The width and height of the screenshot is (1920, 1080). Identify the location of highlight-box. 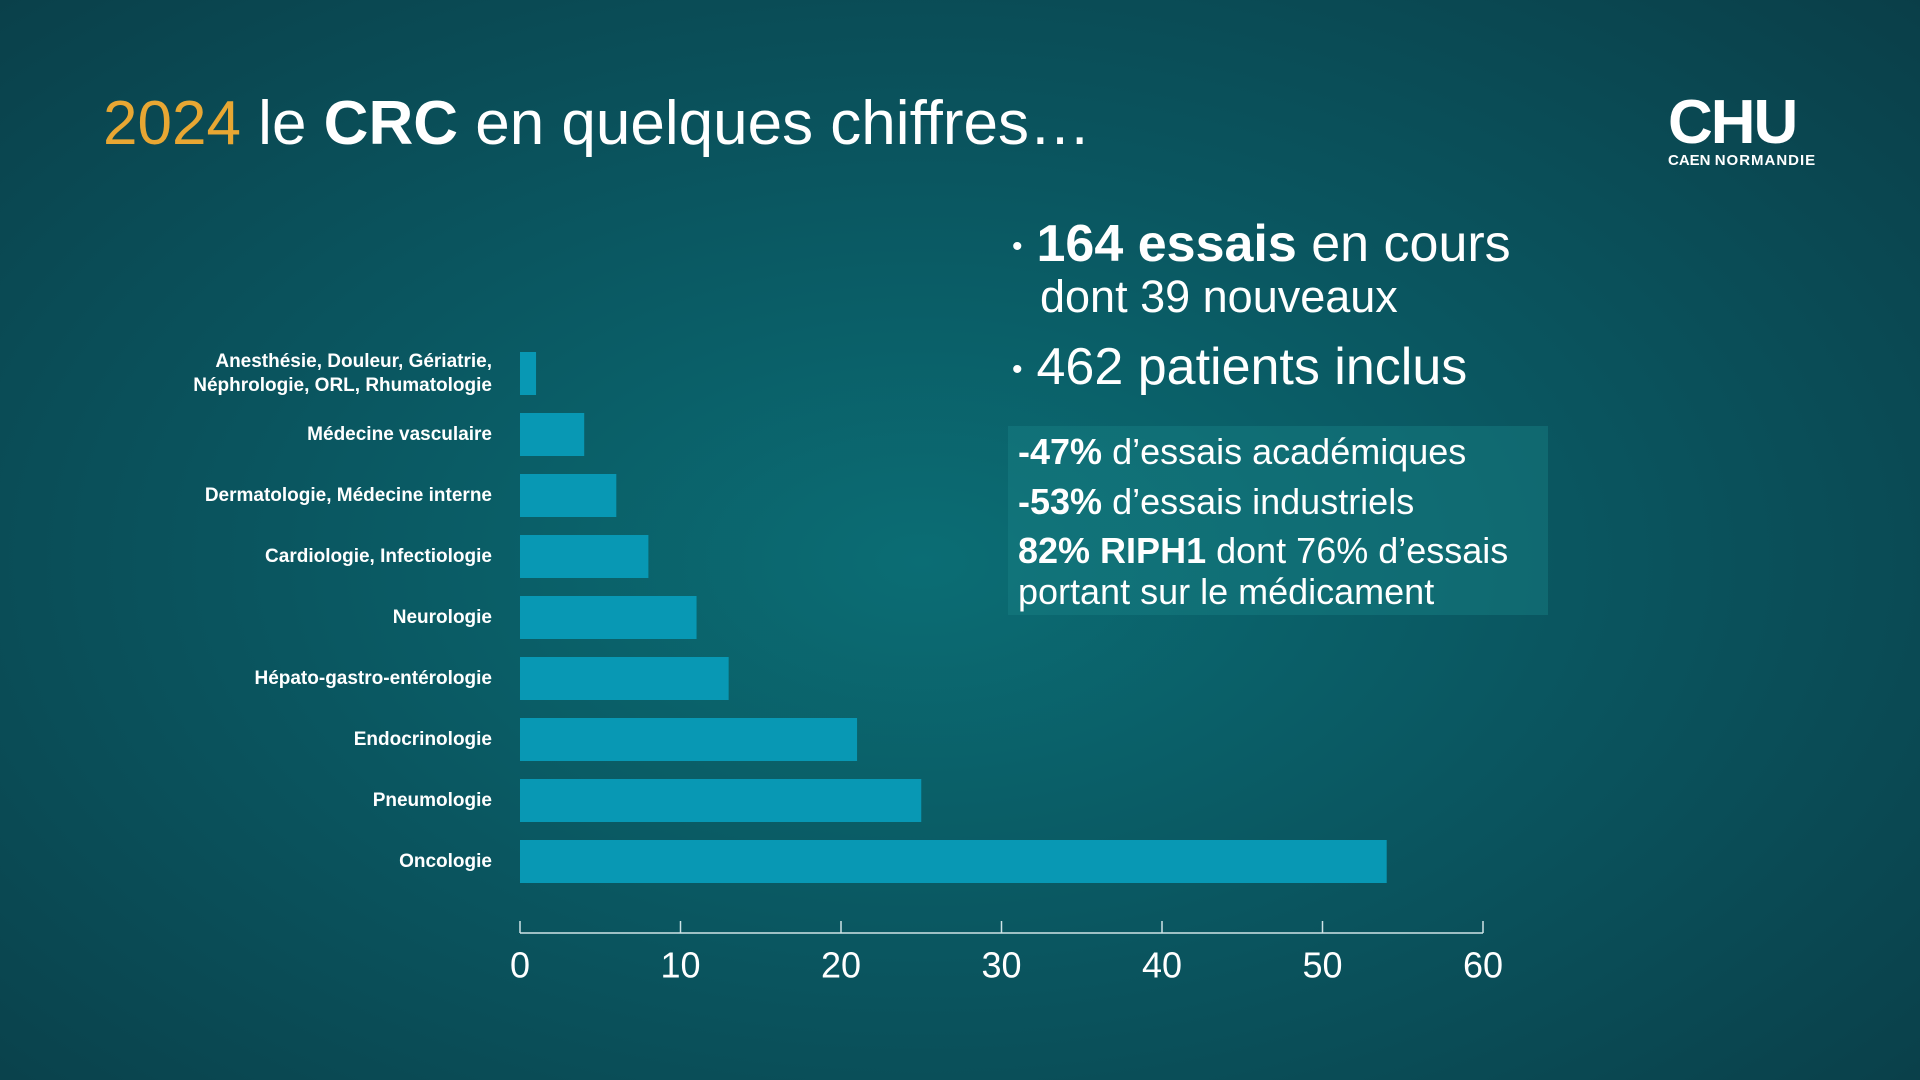
(1278, 520).